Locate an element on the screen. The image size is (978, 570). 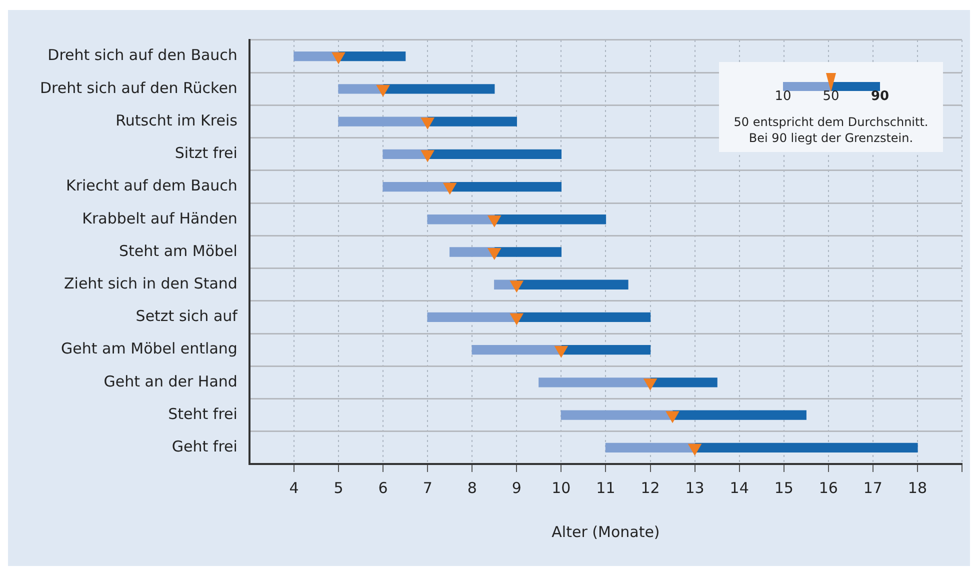
x-tick-label: 12 is located at coordinates (650, 487).